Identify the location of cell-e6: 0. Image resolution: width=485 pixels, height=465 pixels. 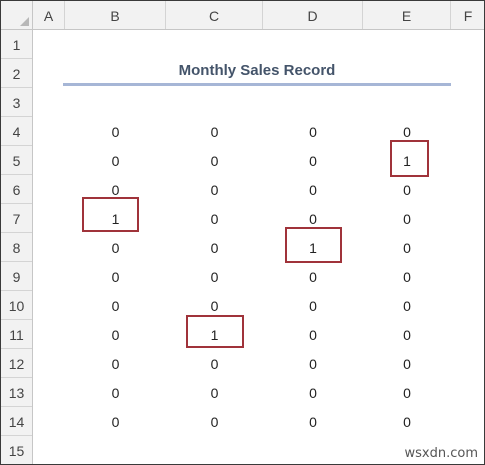
(407, 190).